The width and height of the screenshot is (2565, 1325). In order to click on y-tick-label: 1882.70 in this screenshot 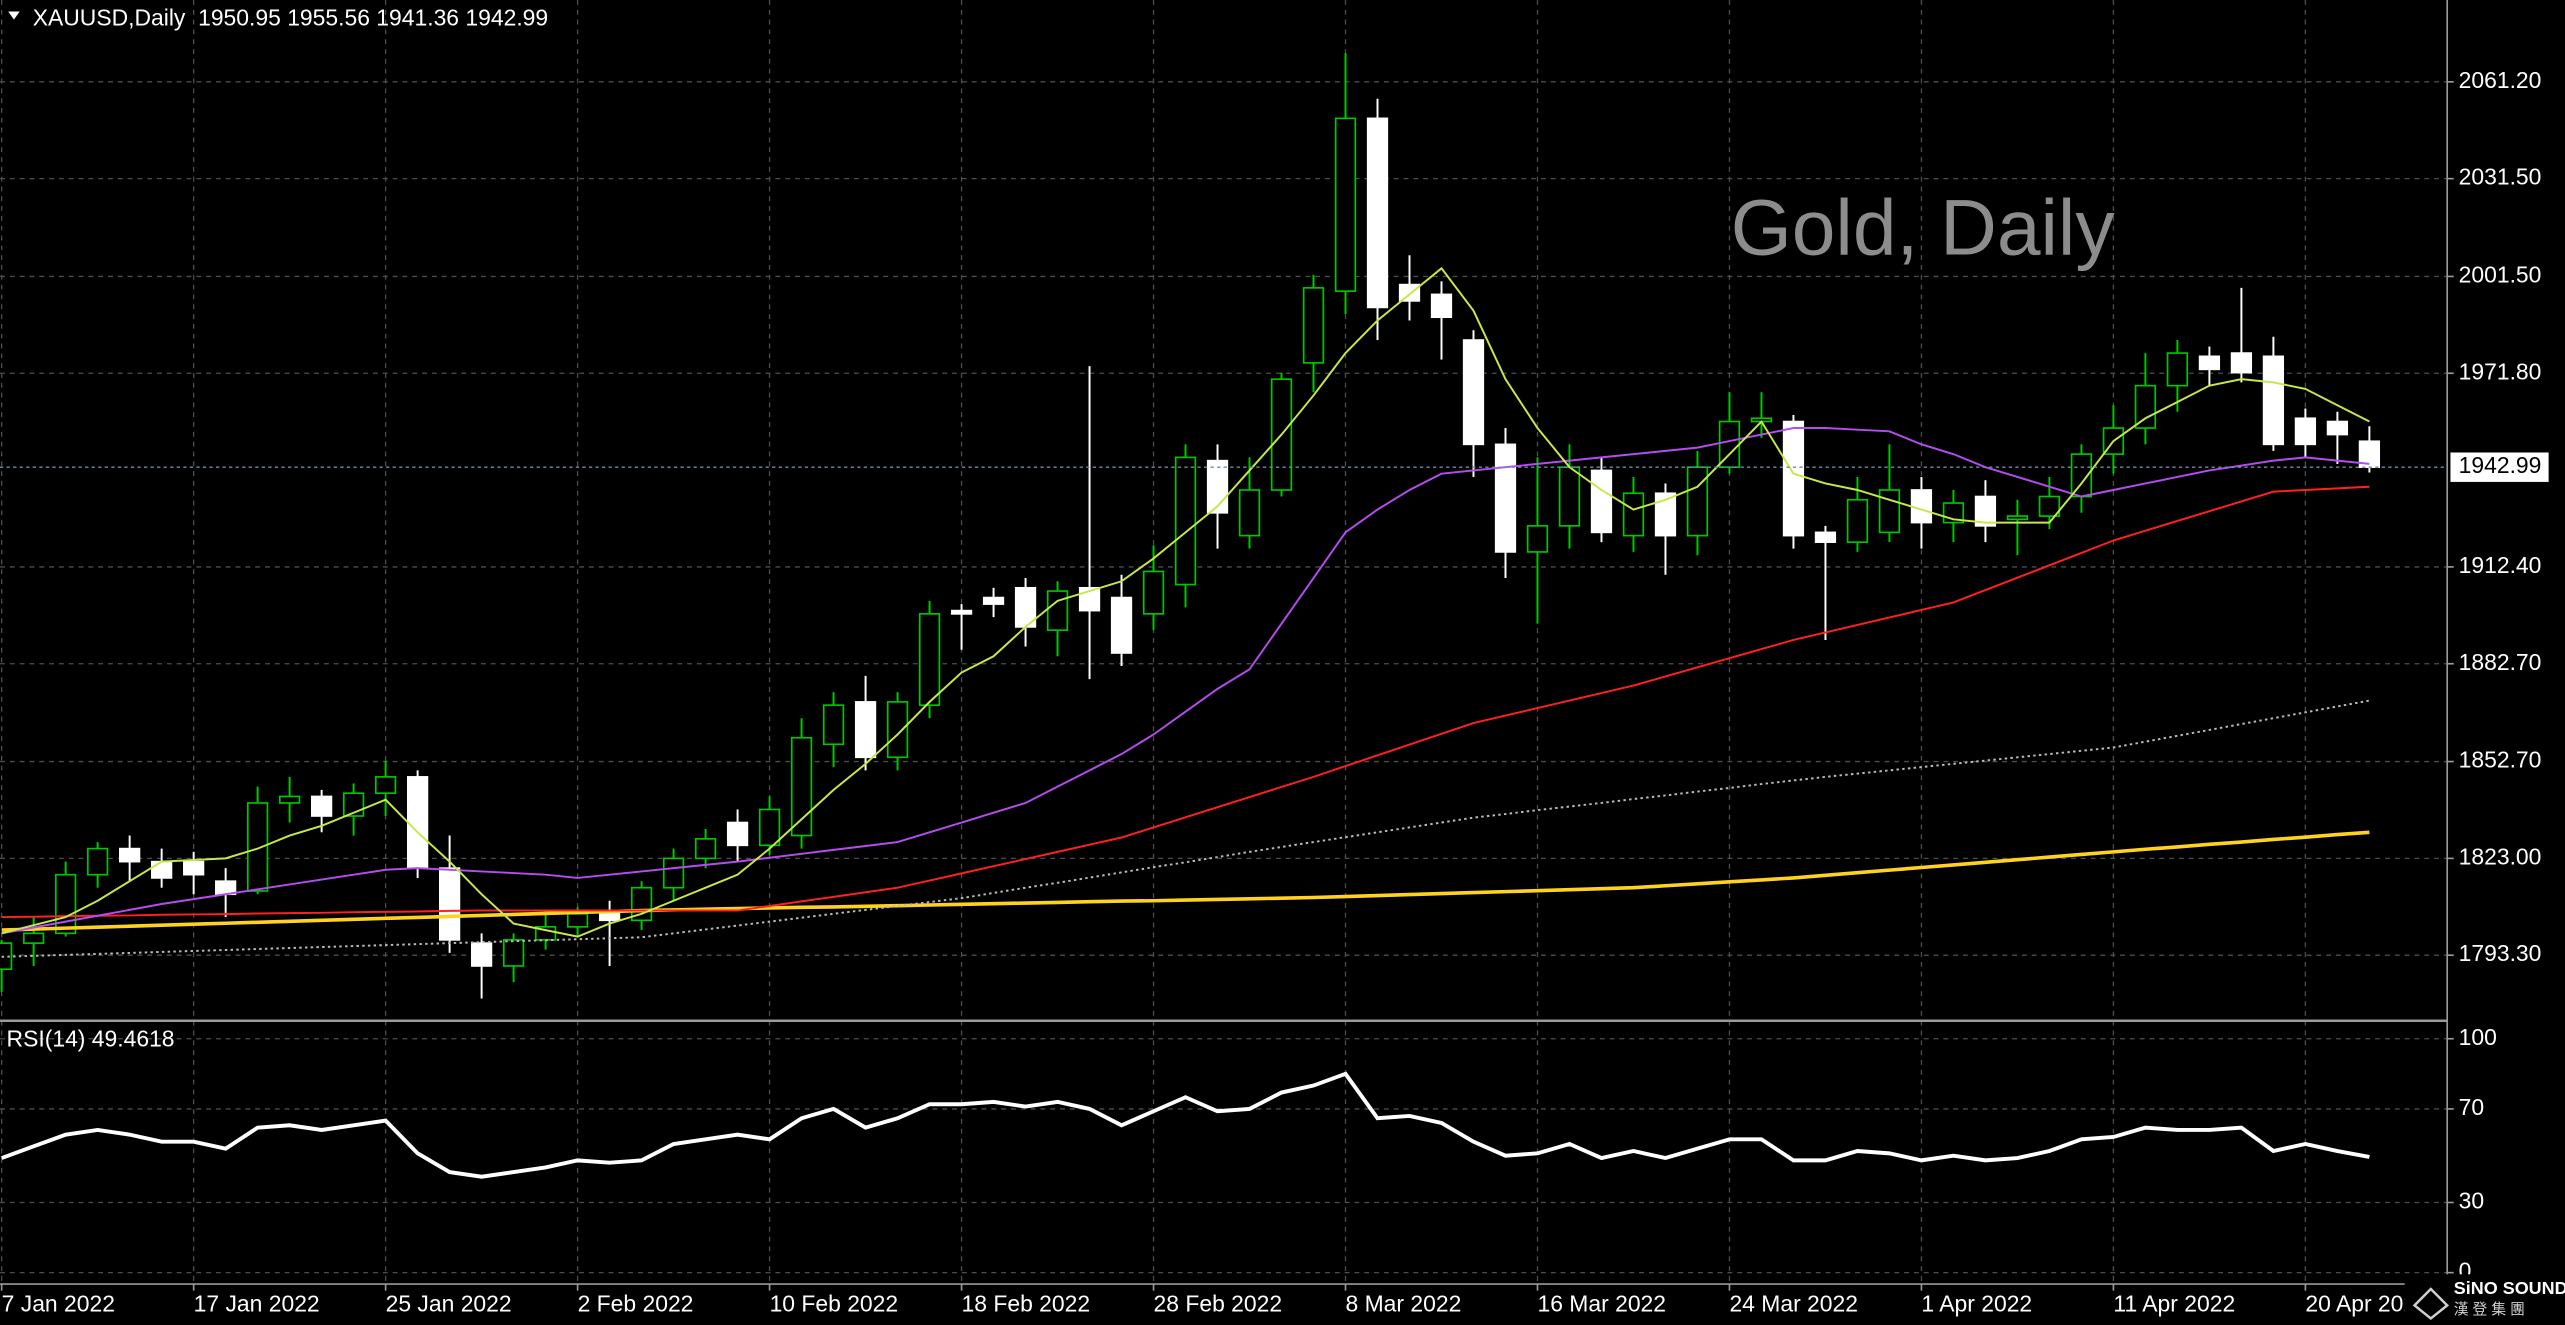, I will do `click(2500, 662)`.